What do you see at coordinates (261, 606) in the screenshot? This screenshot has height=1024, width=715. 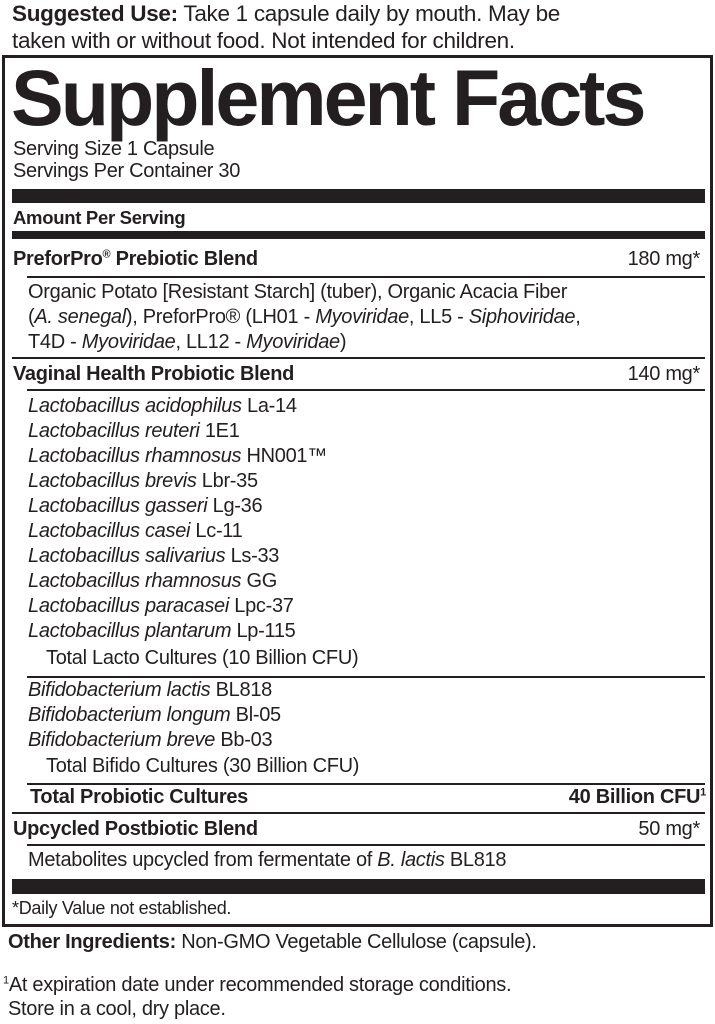 I see `strain-code: Lpc-37` at bounding box center [261, 606].